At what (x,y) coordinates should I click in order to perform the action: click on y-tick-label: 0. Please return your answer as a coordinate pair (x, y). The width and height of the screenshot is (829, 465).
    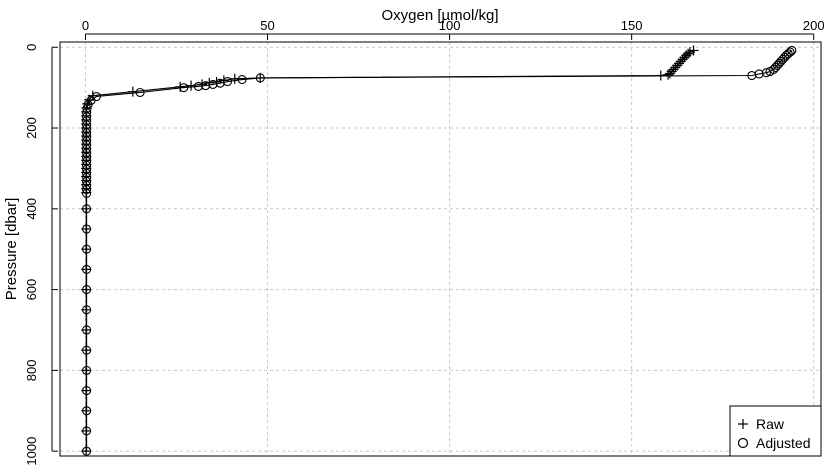
    Looking at the image, I should click on (31, 47).